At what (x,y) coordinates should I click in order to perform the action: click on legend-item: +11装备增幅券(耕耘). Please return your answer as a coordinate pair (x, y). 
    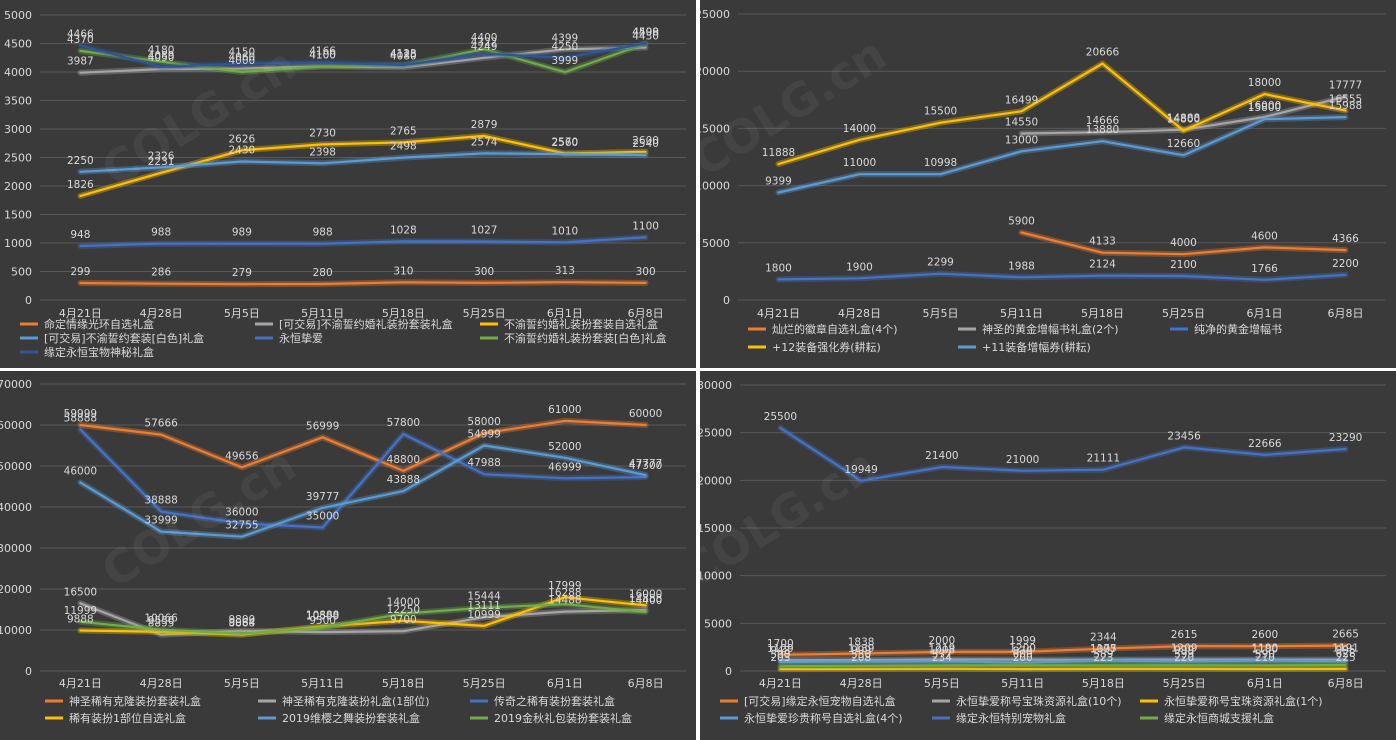
    Looking at the image, I should click on (1024, 347).